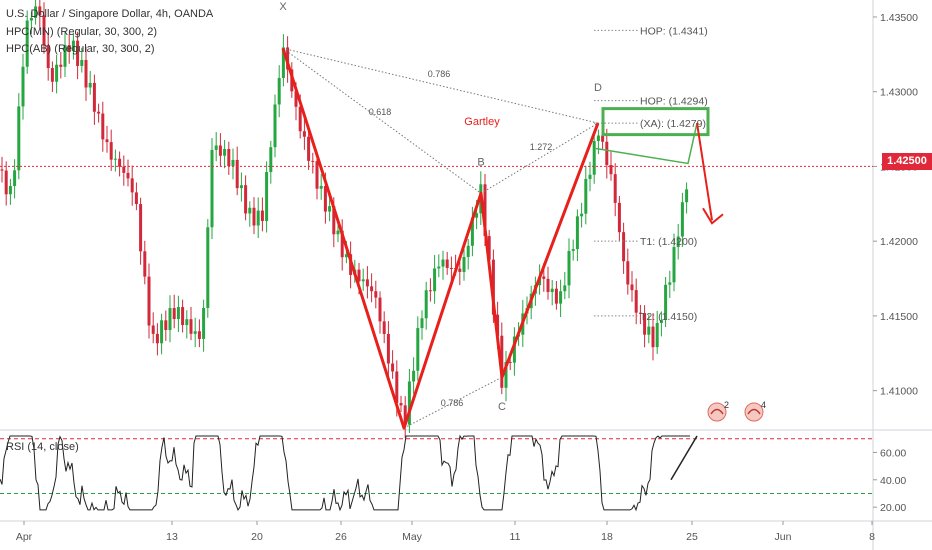 This screenshot has height=550, width=932. Describe the element at coordinates (81, 32) in the screenshot. I see `indicator-hpc-mn: HPC(MN) (Regular, 30, 300, 2)` at that location.